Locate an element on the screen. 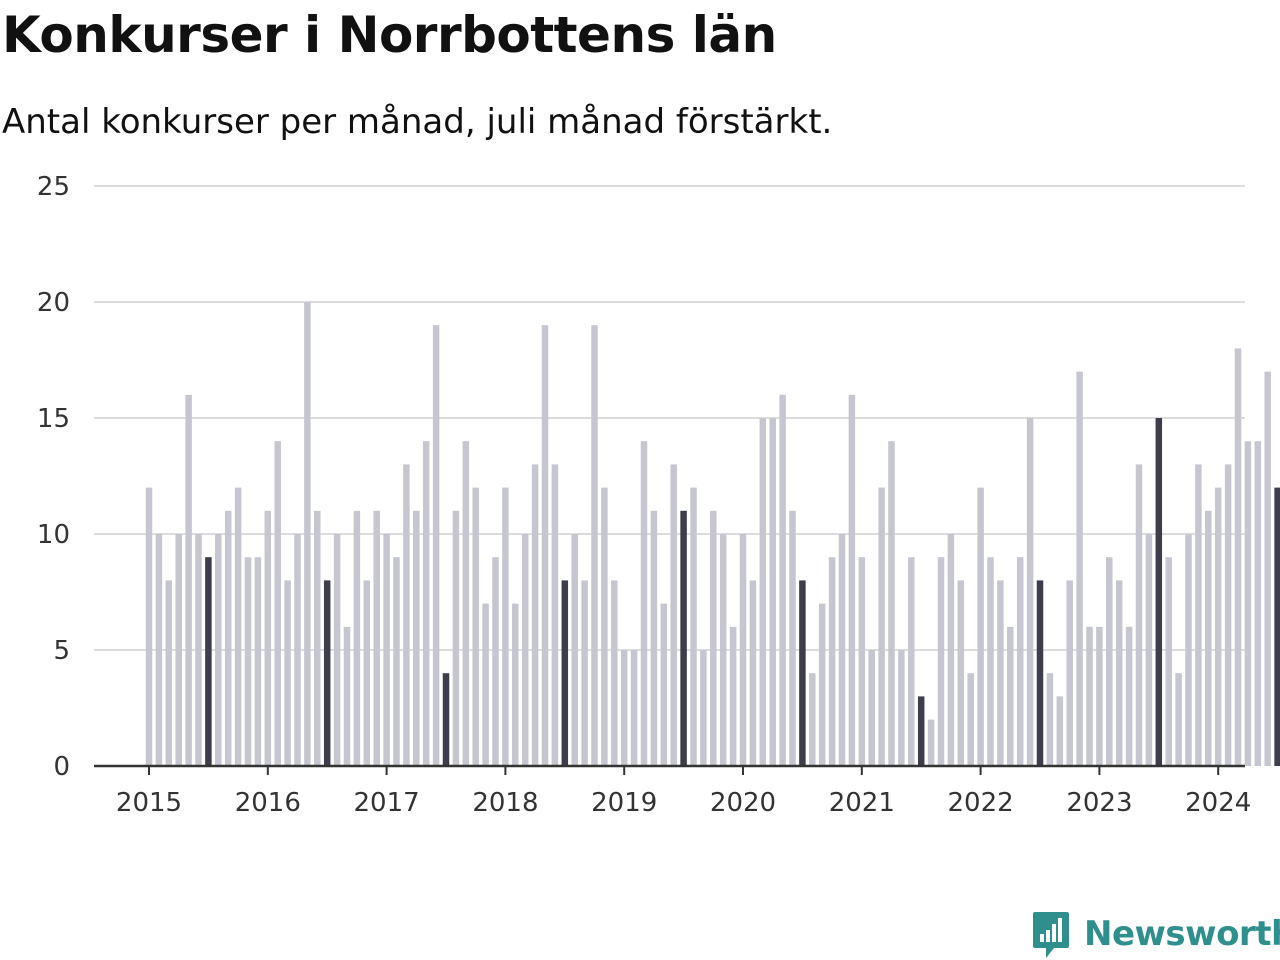  x-tick-label: 2018 is located at coordinates (505, 803).